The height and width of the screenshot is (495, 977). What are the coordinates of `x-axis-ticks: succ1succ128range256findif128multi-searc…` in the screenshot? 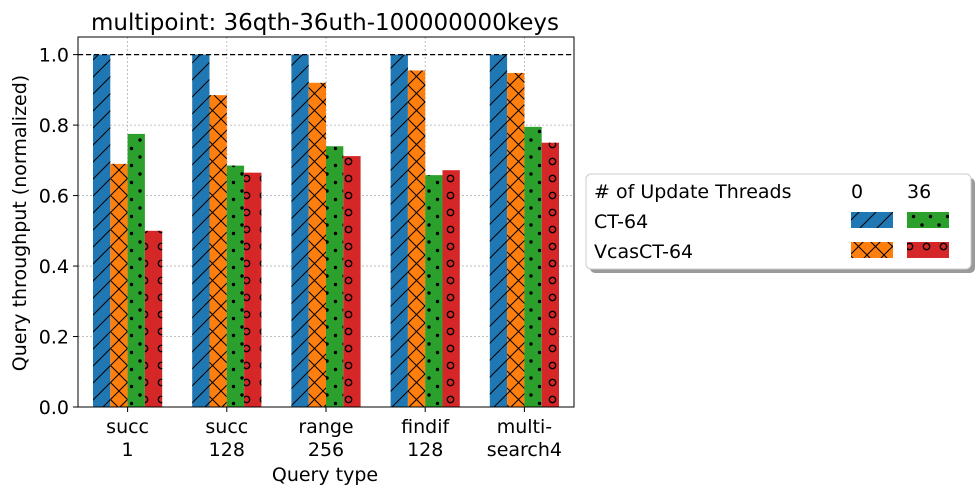 It's located at (334, 434).